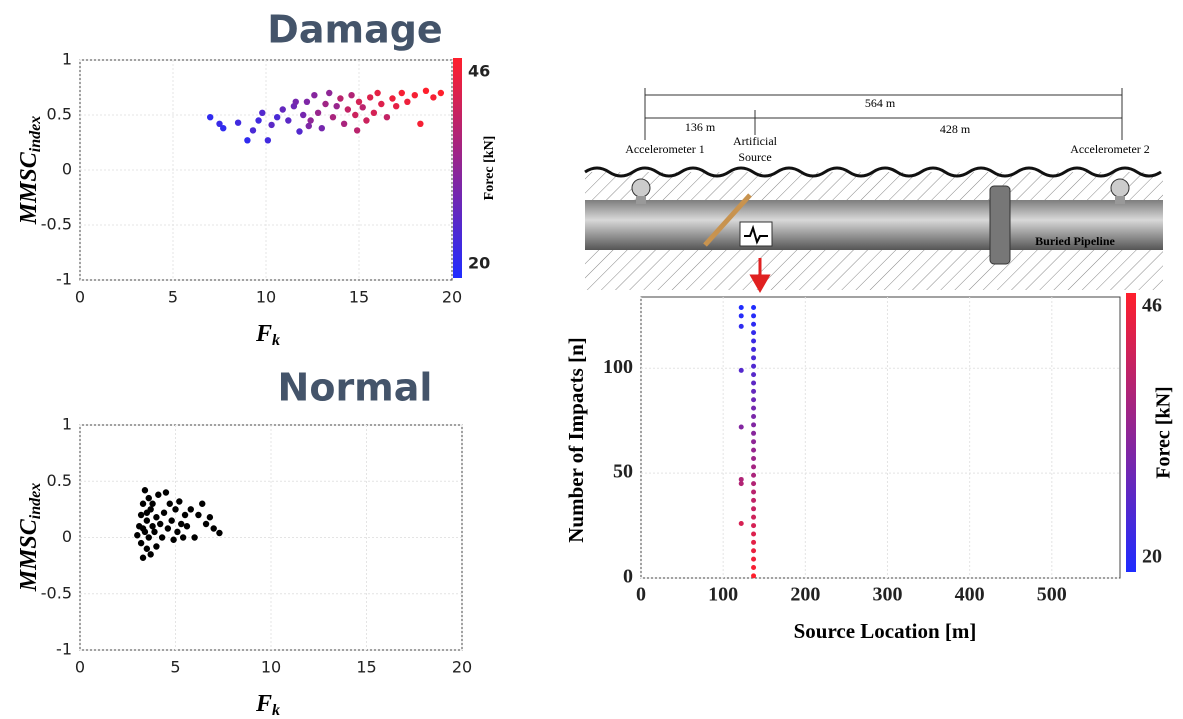  What do you see at coordinates (479, 71) in the screenshot?
I see `colorbar-tick-label: 46` at bounding box center [479, 71].